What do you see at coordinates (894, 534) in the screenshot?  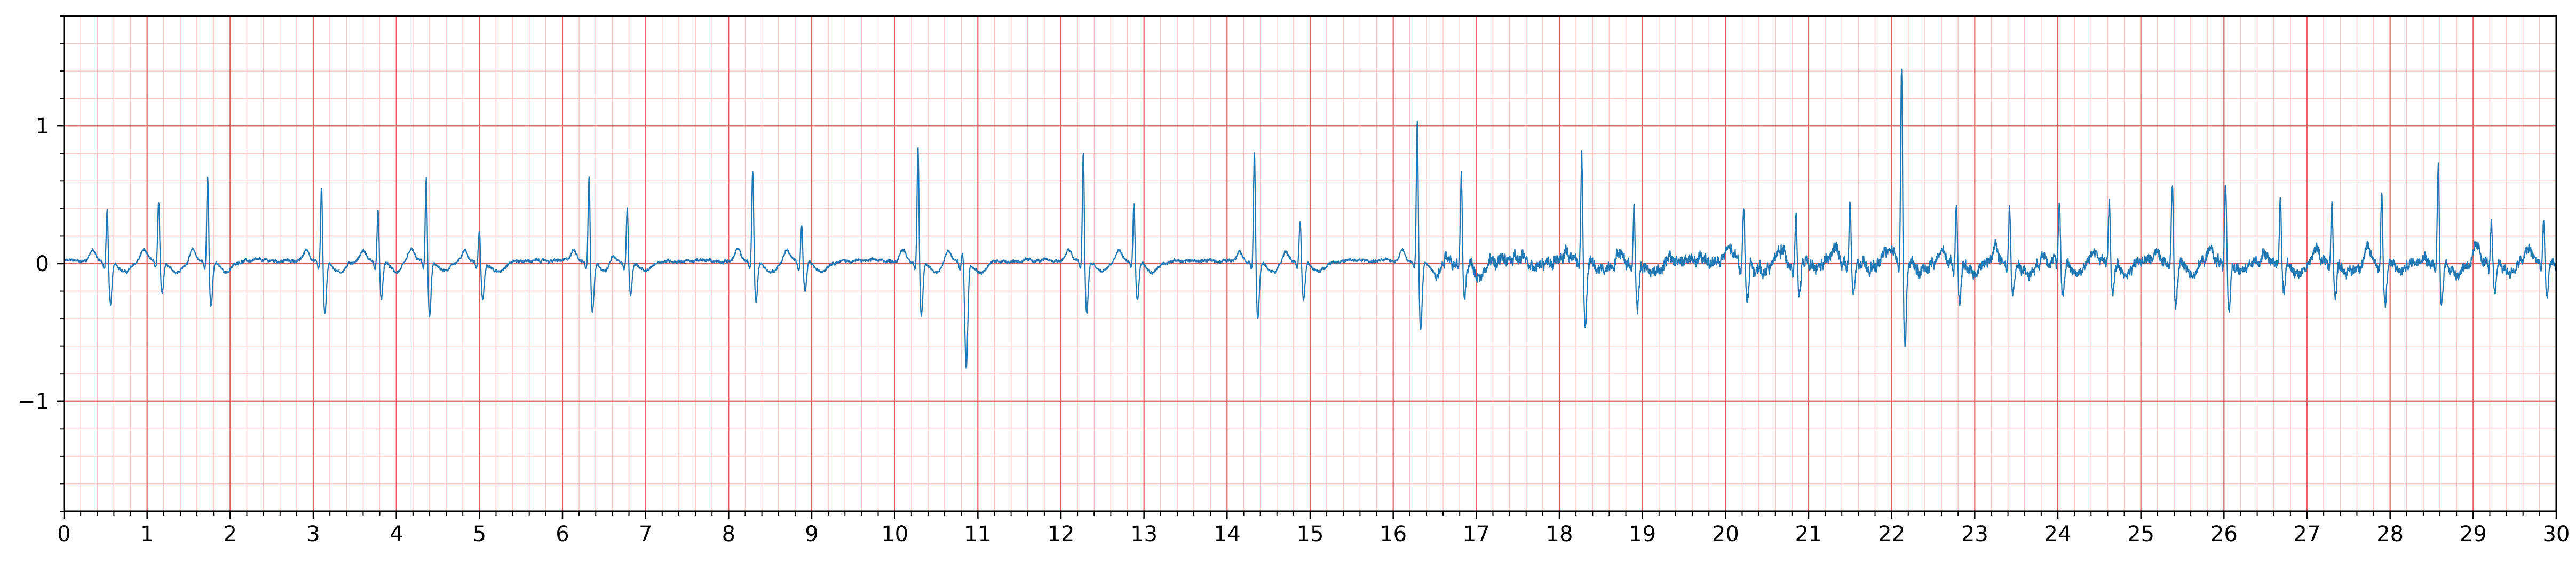 I see `x-tick-label: 10` at bounding box center [894, 534].